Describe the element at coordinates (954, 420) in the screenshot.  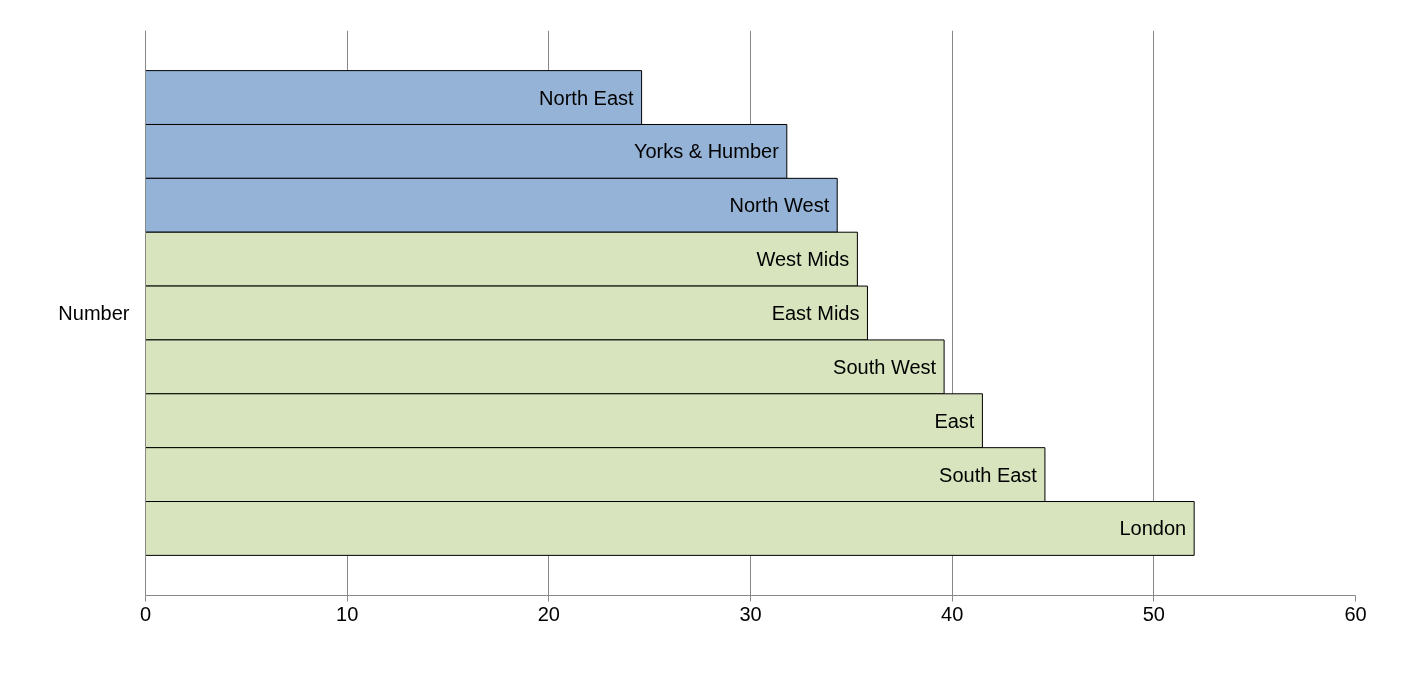
I see `series-label: East` at that location.